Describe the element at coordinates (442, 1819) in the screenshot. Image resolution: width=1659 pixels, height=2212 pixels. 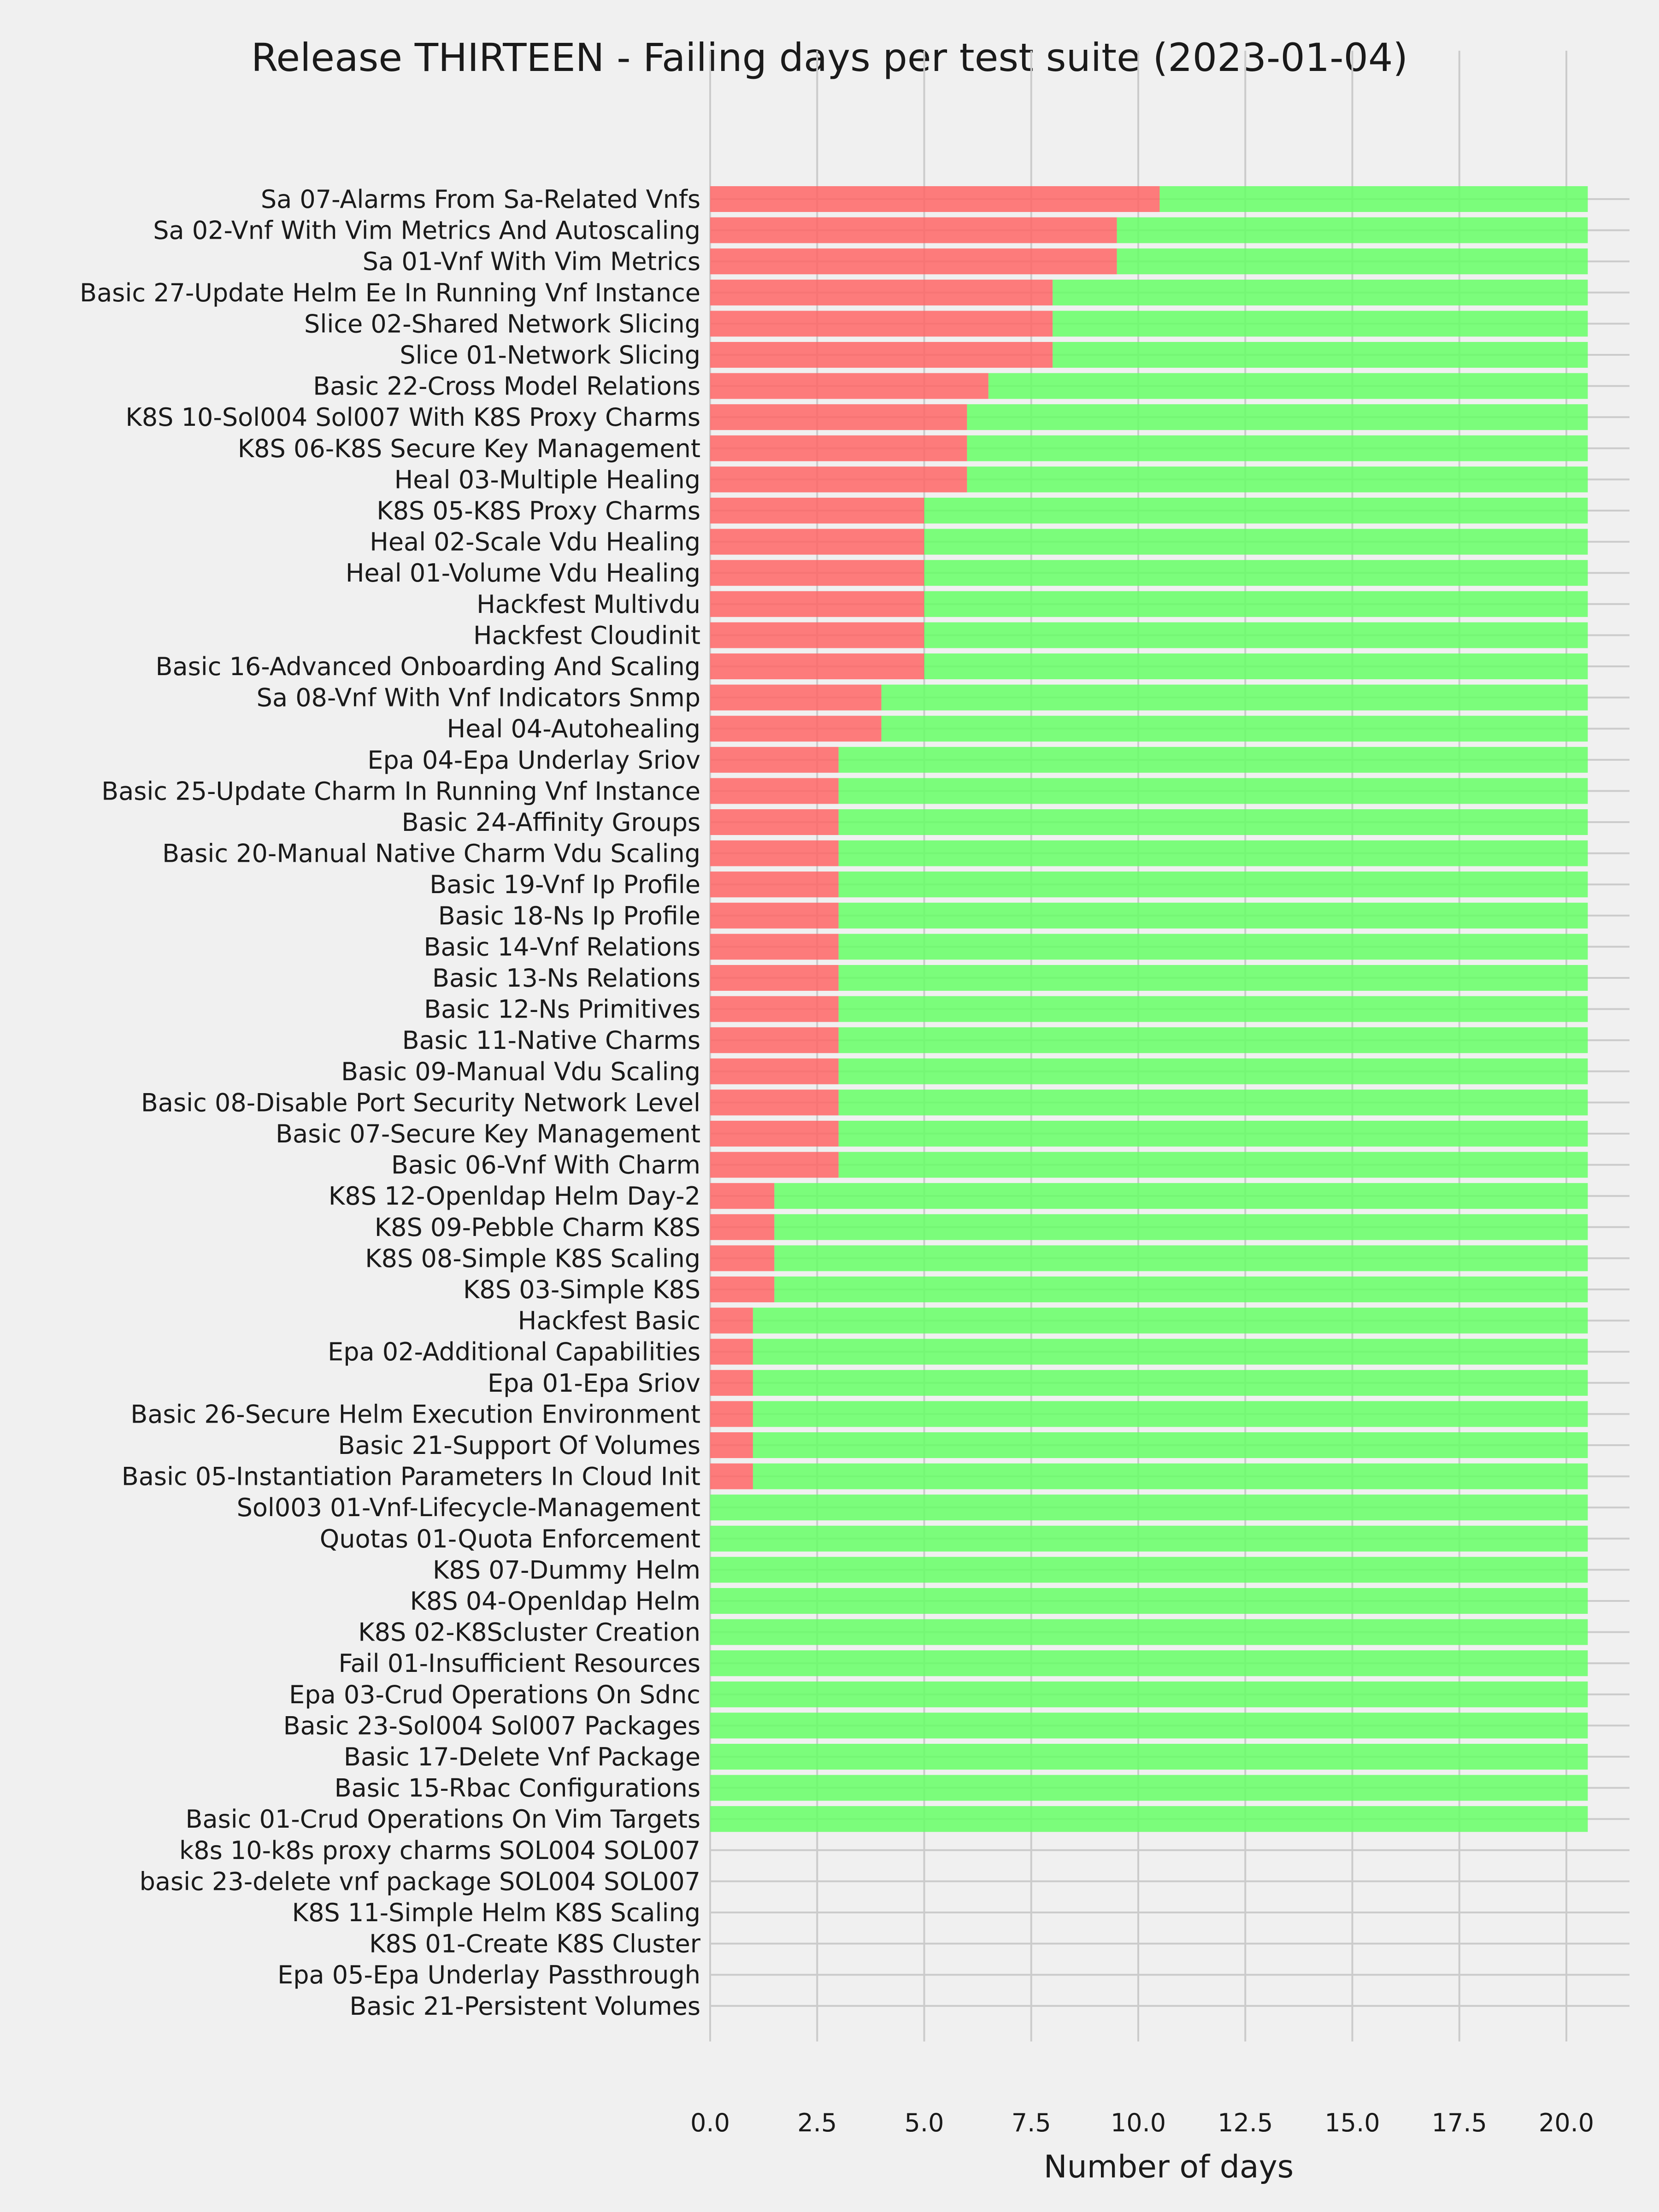
I see `category-label: Basic 01-Crud Operations On Vim Targets` at that location.